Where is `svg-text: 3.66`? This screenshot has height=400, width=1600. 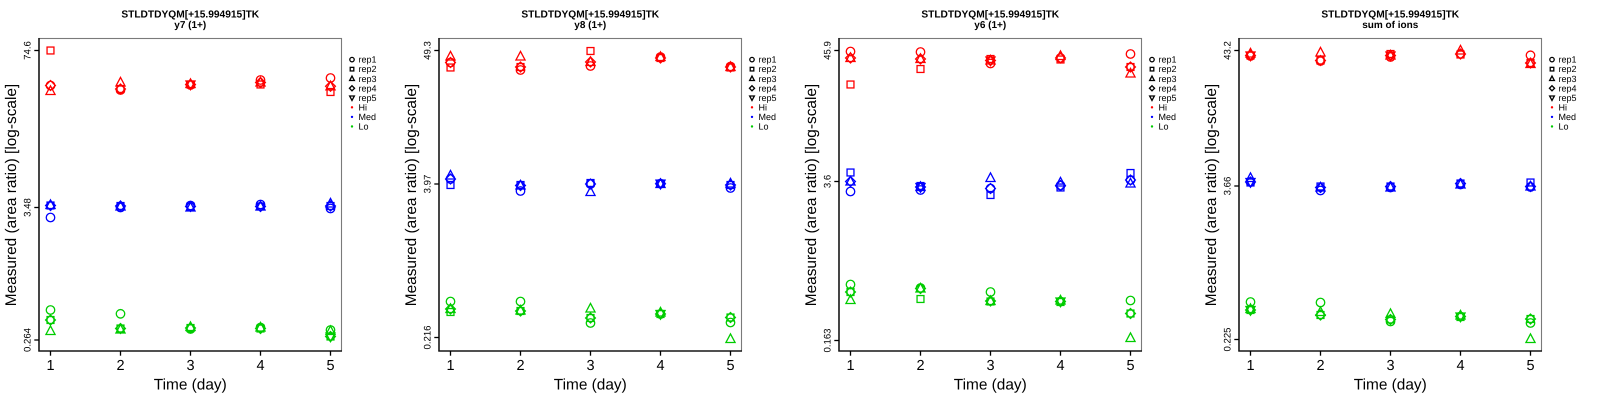 svg-text: 3.66 is located at coordinates (1228, 186).